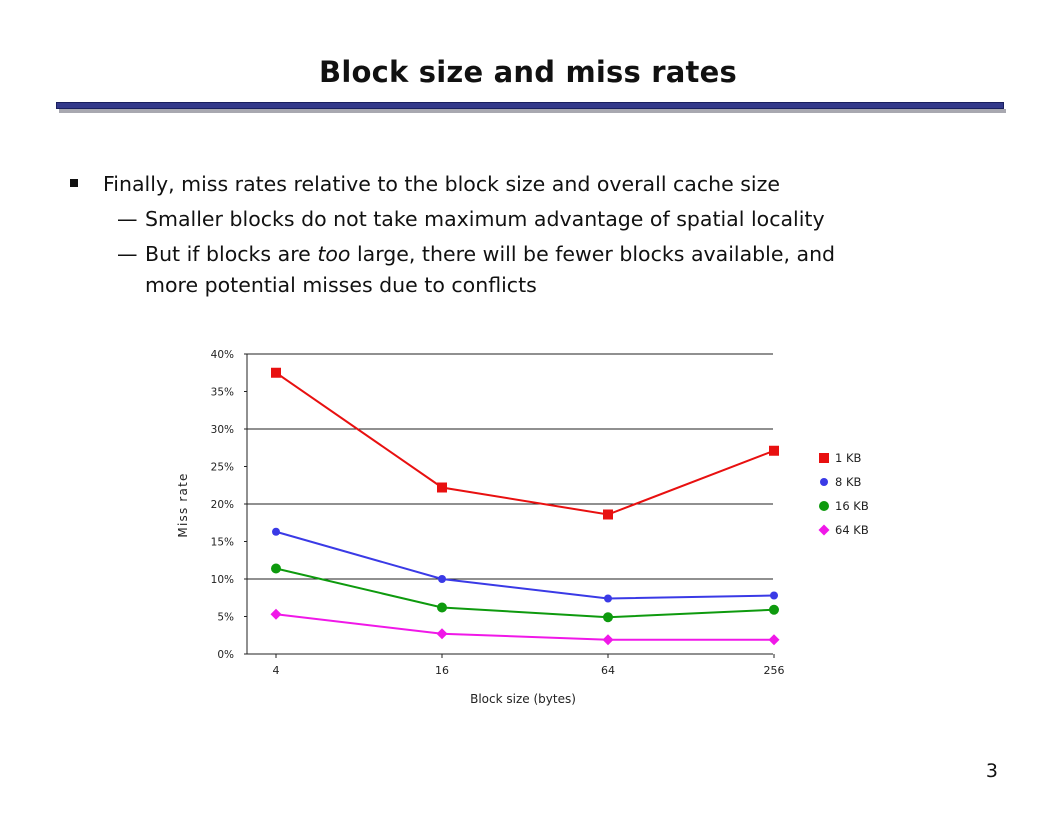 This screenshot has width=1056, height=816. Describe the element at coordinates (523, 699) in the screenshot. I see `x-axis-label: Block size (bytes)` at that location.